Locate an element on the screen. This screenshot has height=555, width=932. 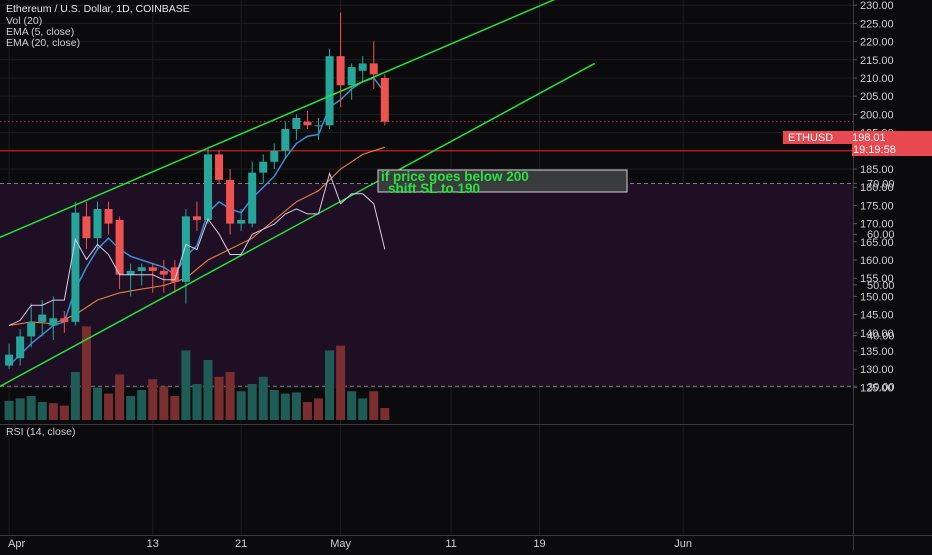
time-tick-label: Jun is located at coordinates (683, 544).